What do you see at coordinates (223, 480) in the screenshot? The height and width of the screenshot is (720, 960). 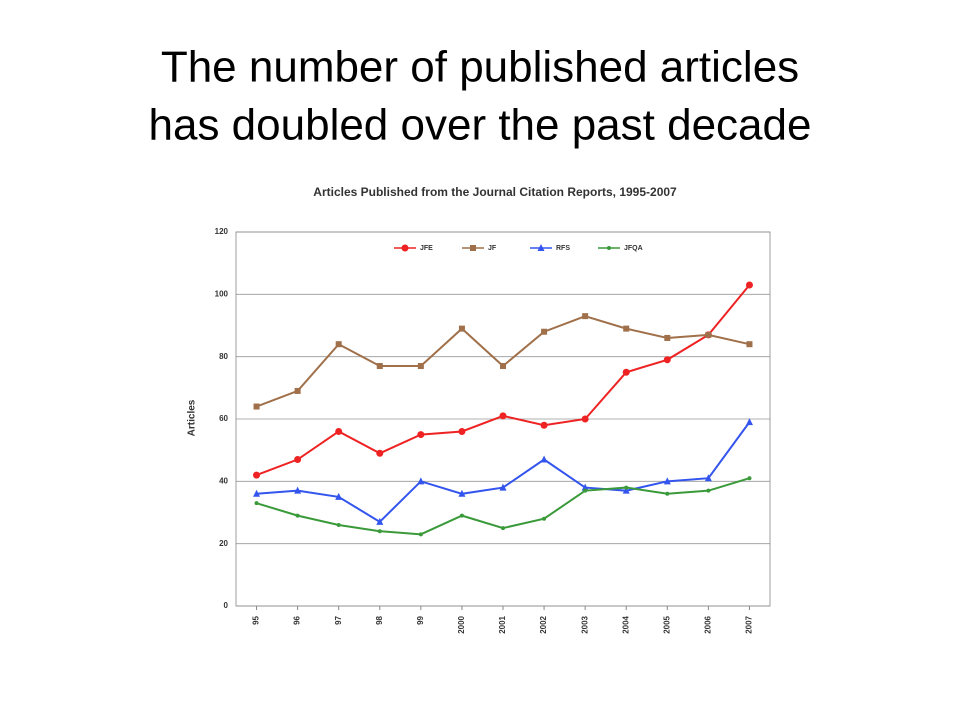 I see `y-tick-label: 40` at bounding box center [223, 480].